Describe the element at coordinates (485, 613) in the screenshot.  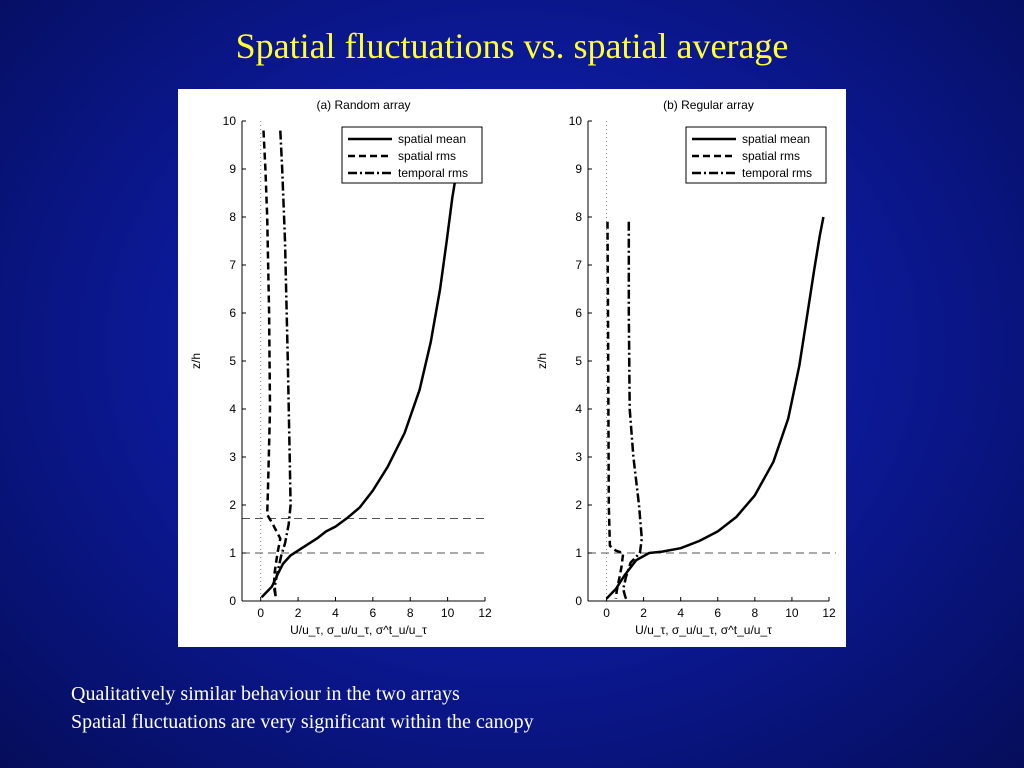
I see `chart-a-x-tick-label: 12` at that location.